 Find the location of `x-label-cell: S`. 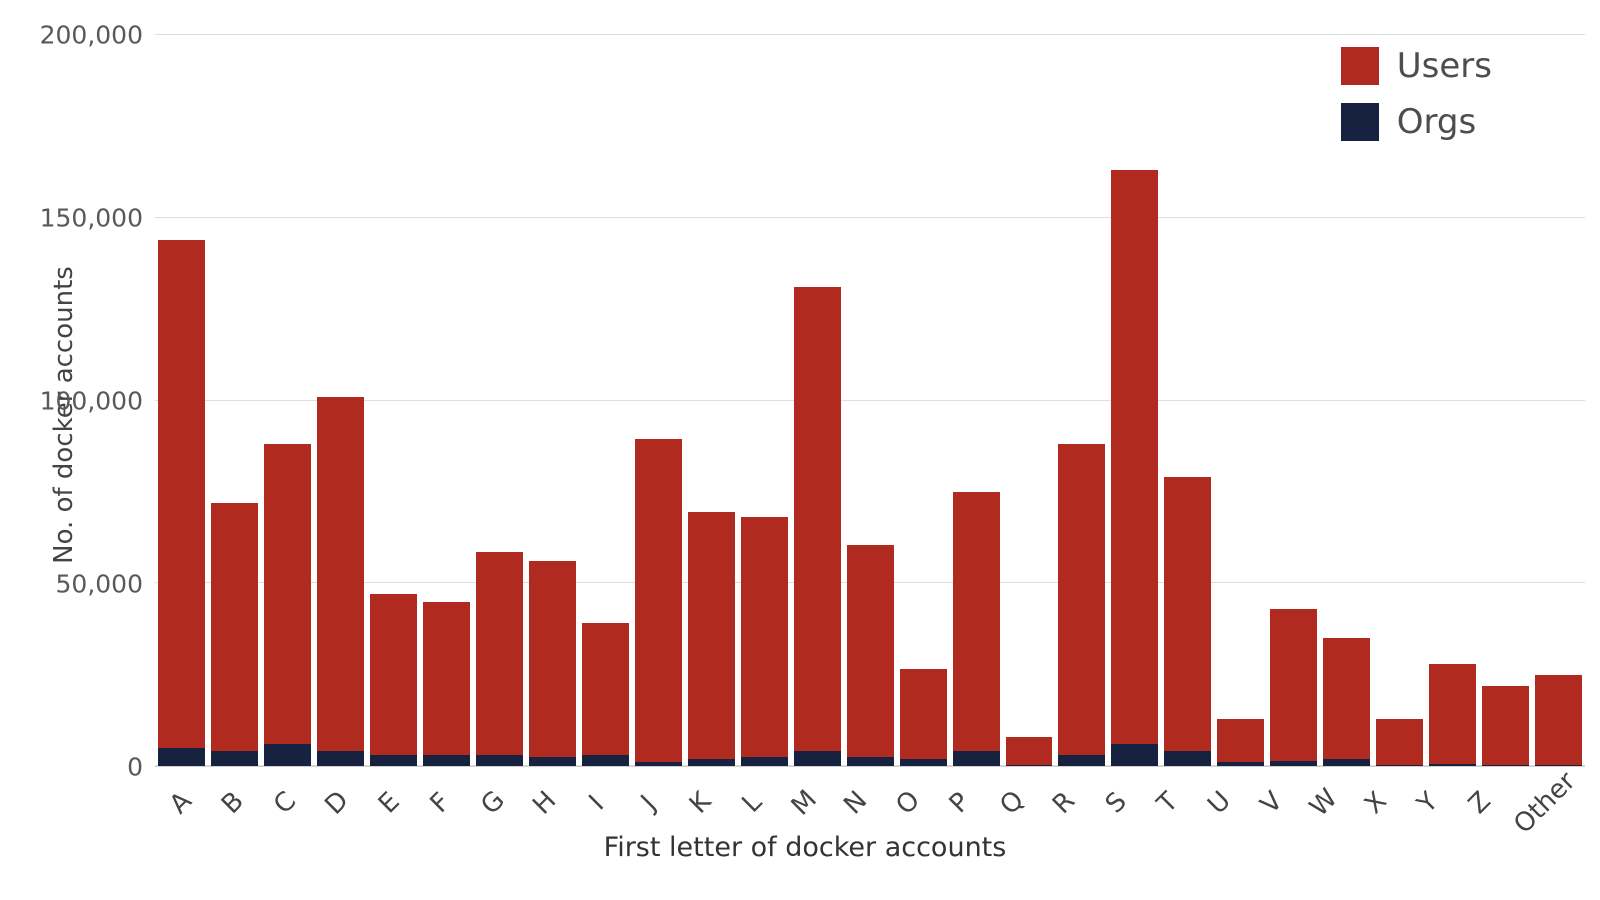

x-label-cell: S is located at coordinates (1116, 805).